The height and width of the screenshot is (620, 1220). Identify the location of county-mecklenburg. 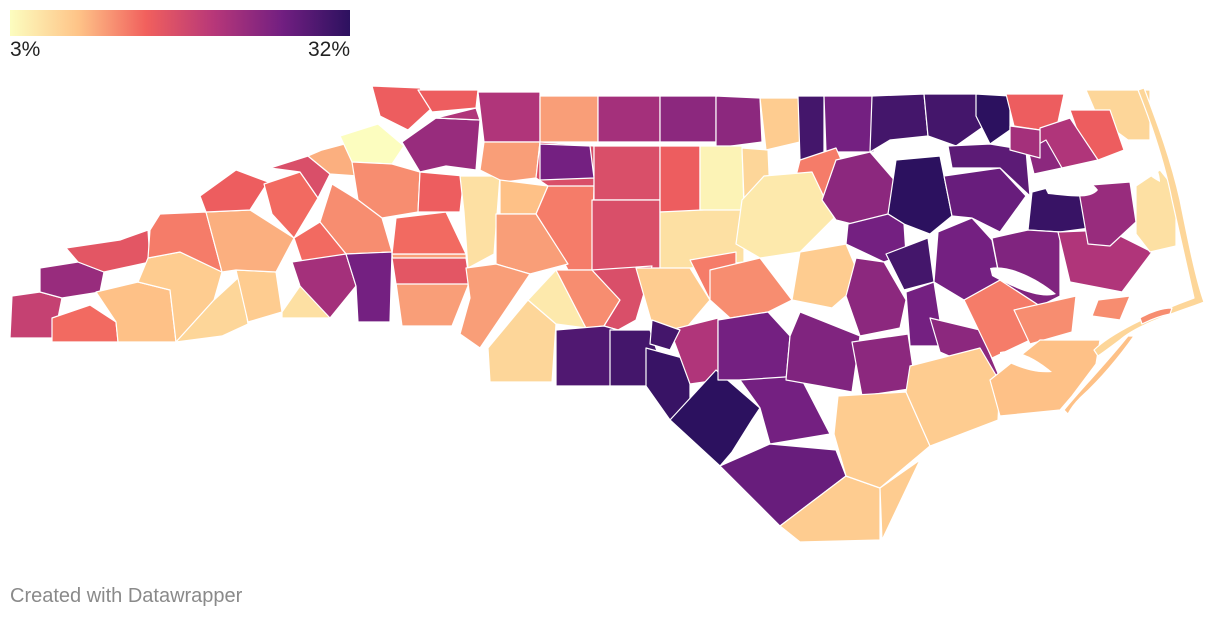
(522, 341).